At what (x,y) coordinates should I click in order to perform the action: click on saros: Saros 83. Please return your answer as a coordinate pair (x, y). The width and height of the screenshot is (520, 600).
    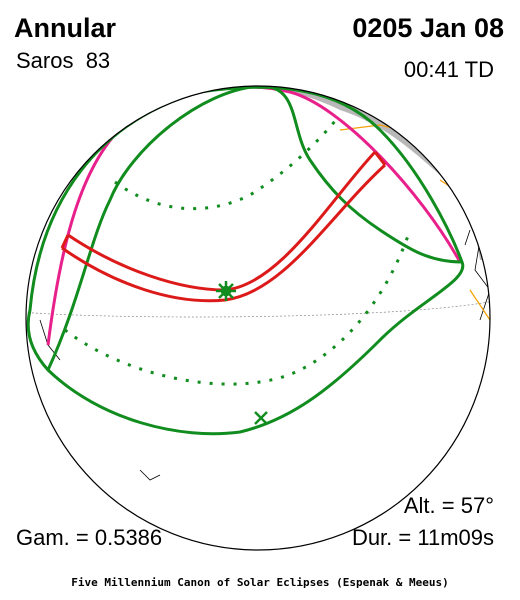
    Looking at the image, I should click on (63, 60).